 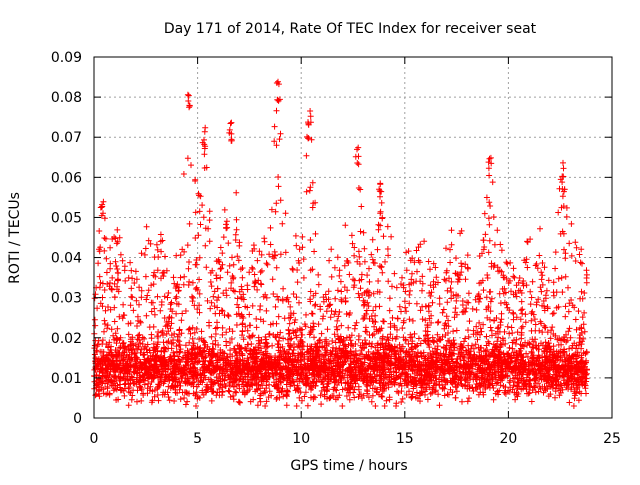 I want to click on x-tick-label: 20, so click(x=508, y=439).